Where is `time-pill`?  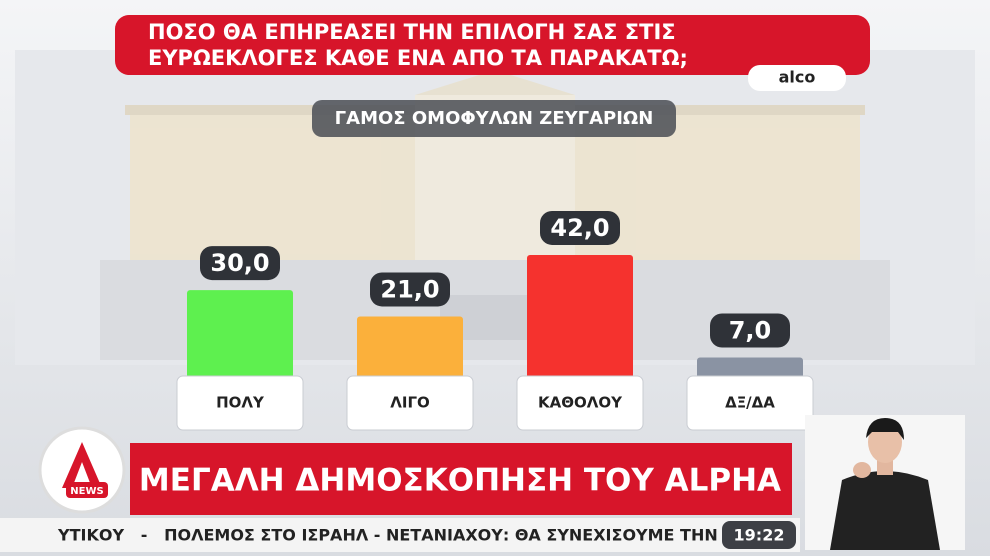 time-pill is located at coordinates (759, 535).